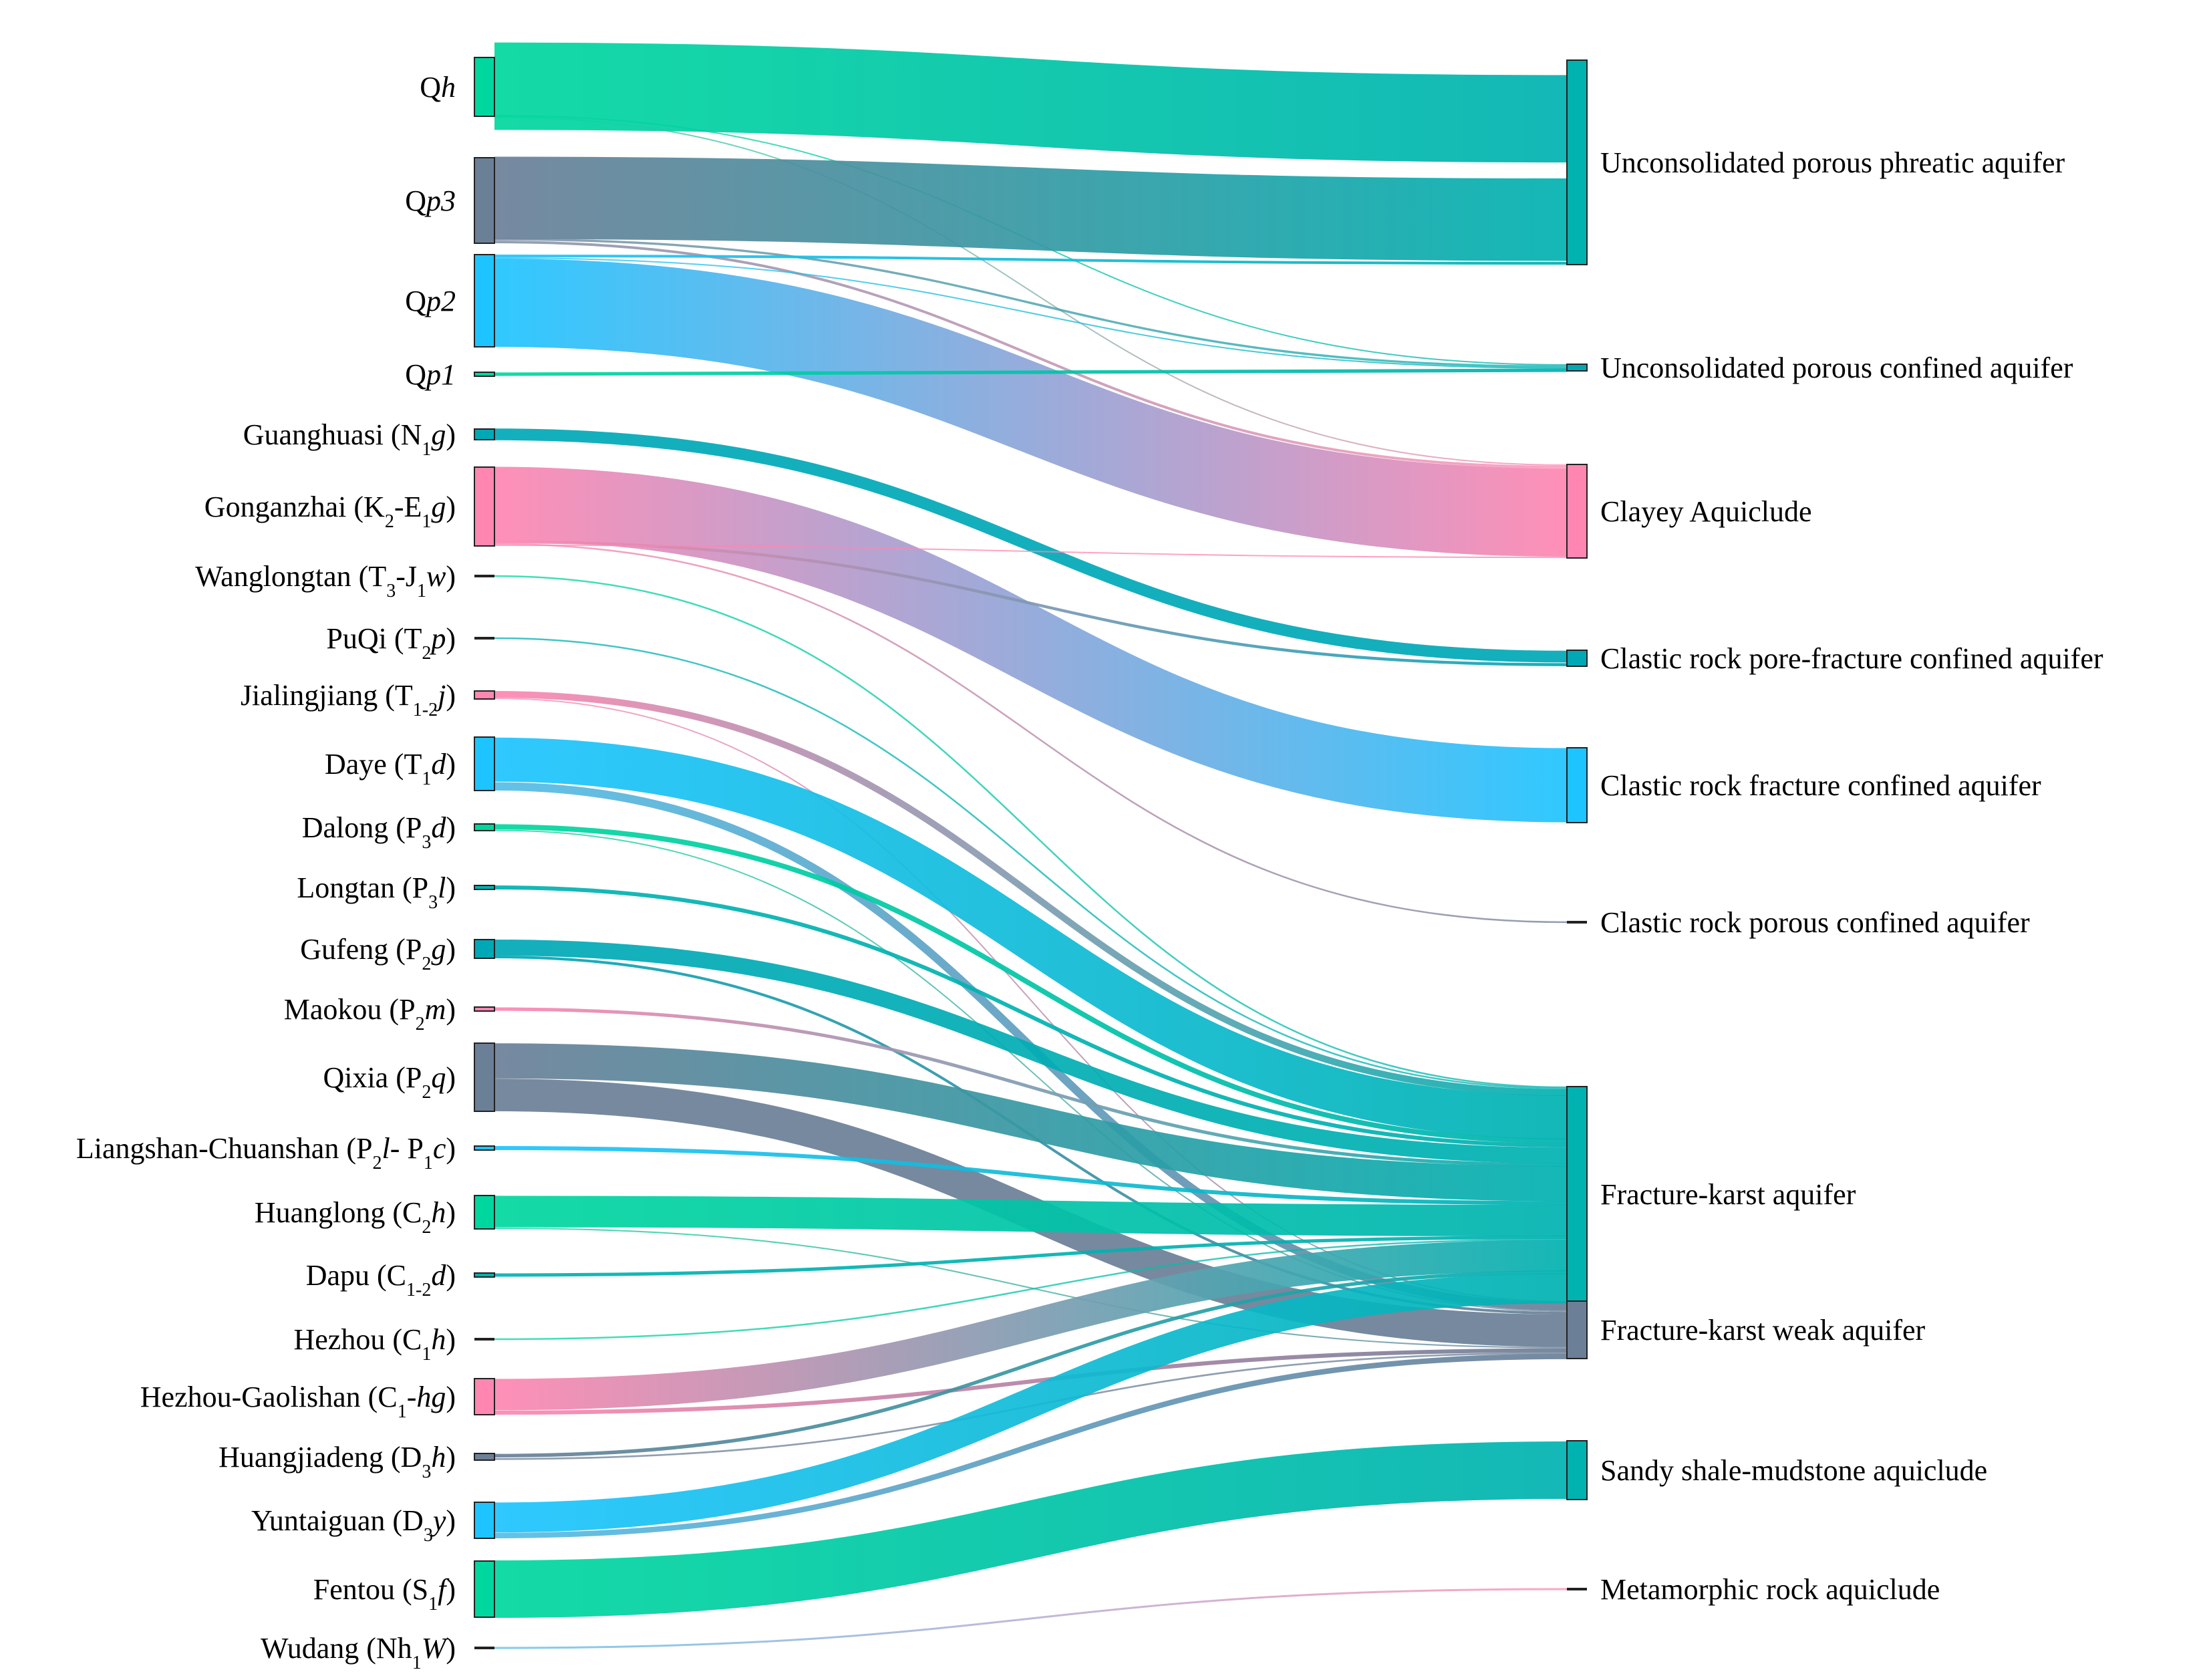 The width and height of the screenshot is (2193, 1680). What do you see at coordinates (484, 200) in the screenshot?
I see `source-node-qp3` at bounding box center [484, 200].